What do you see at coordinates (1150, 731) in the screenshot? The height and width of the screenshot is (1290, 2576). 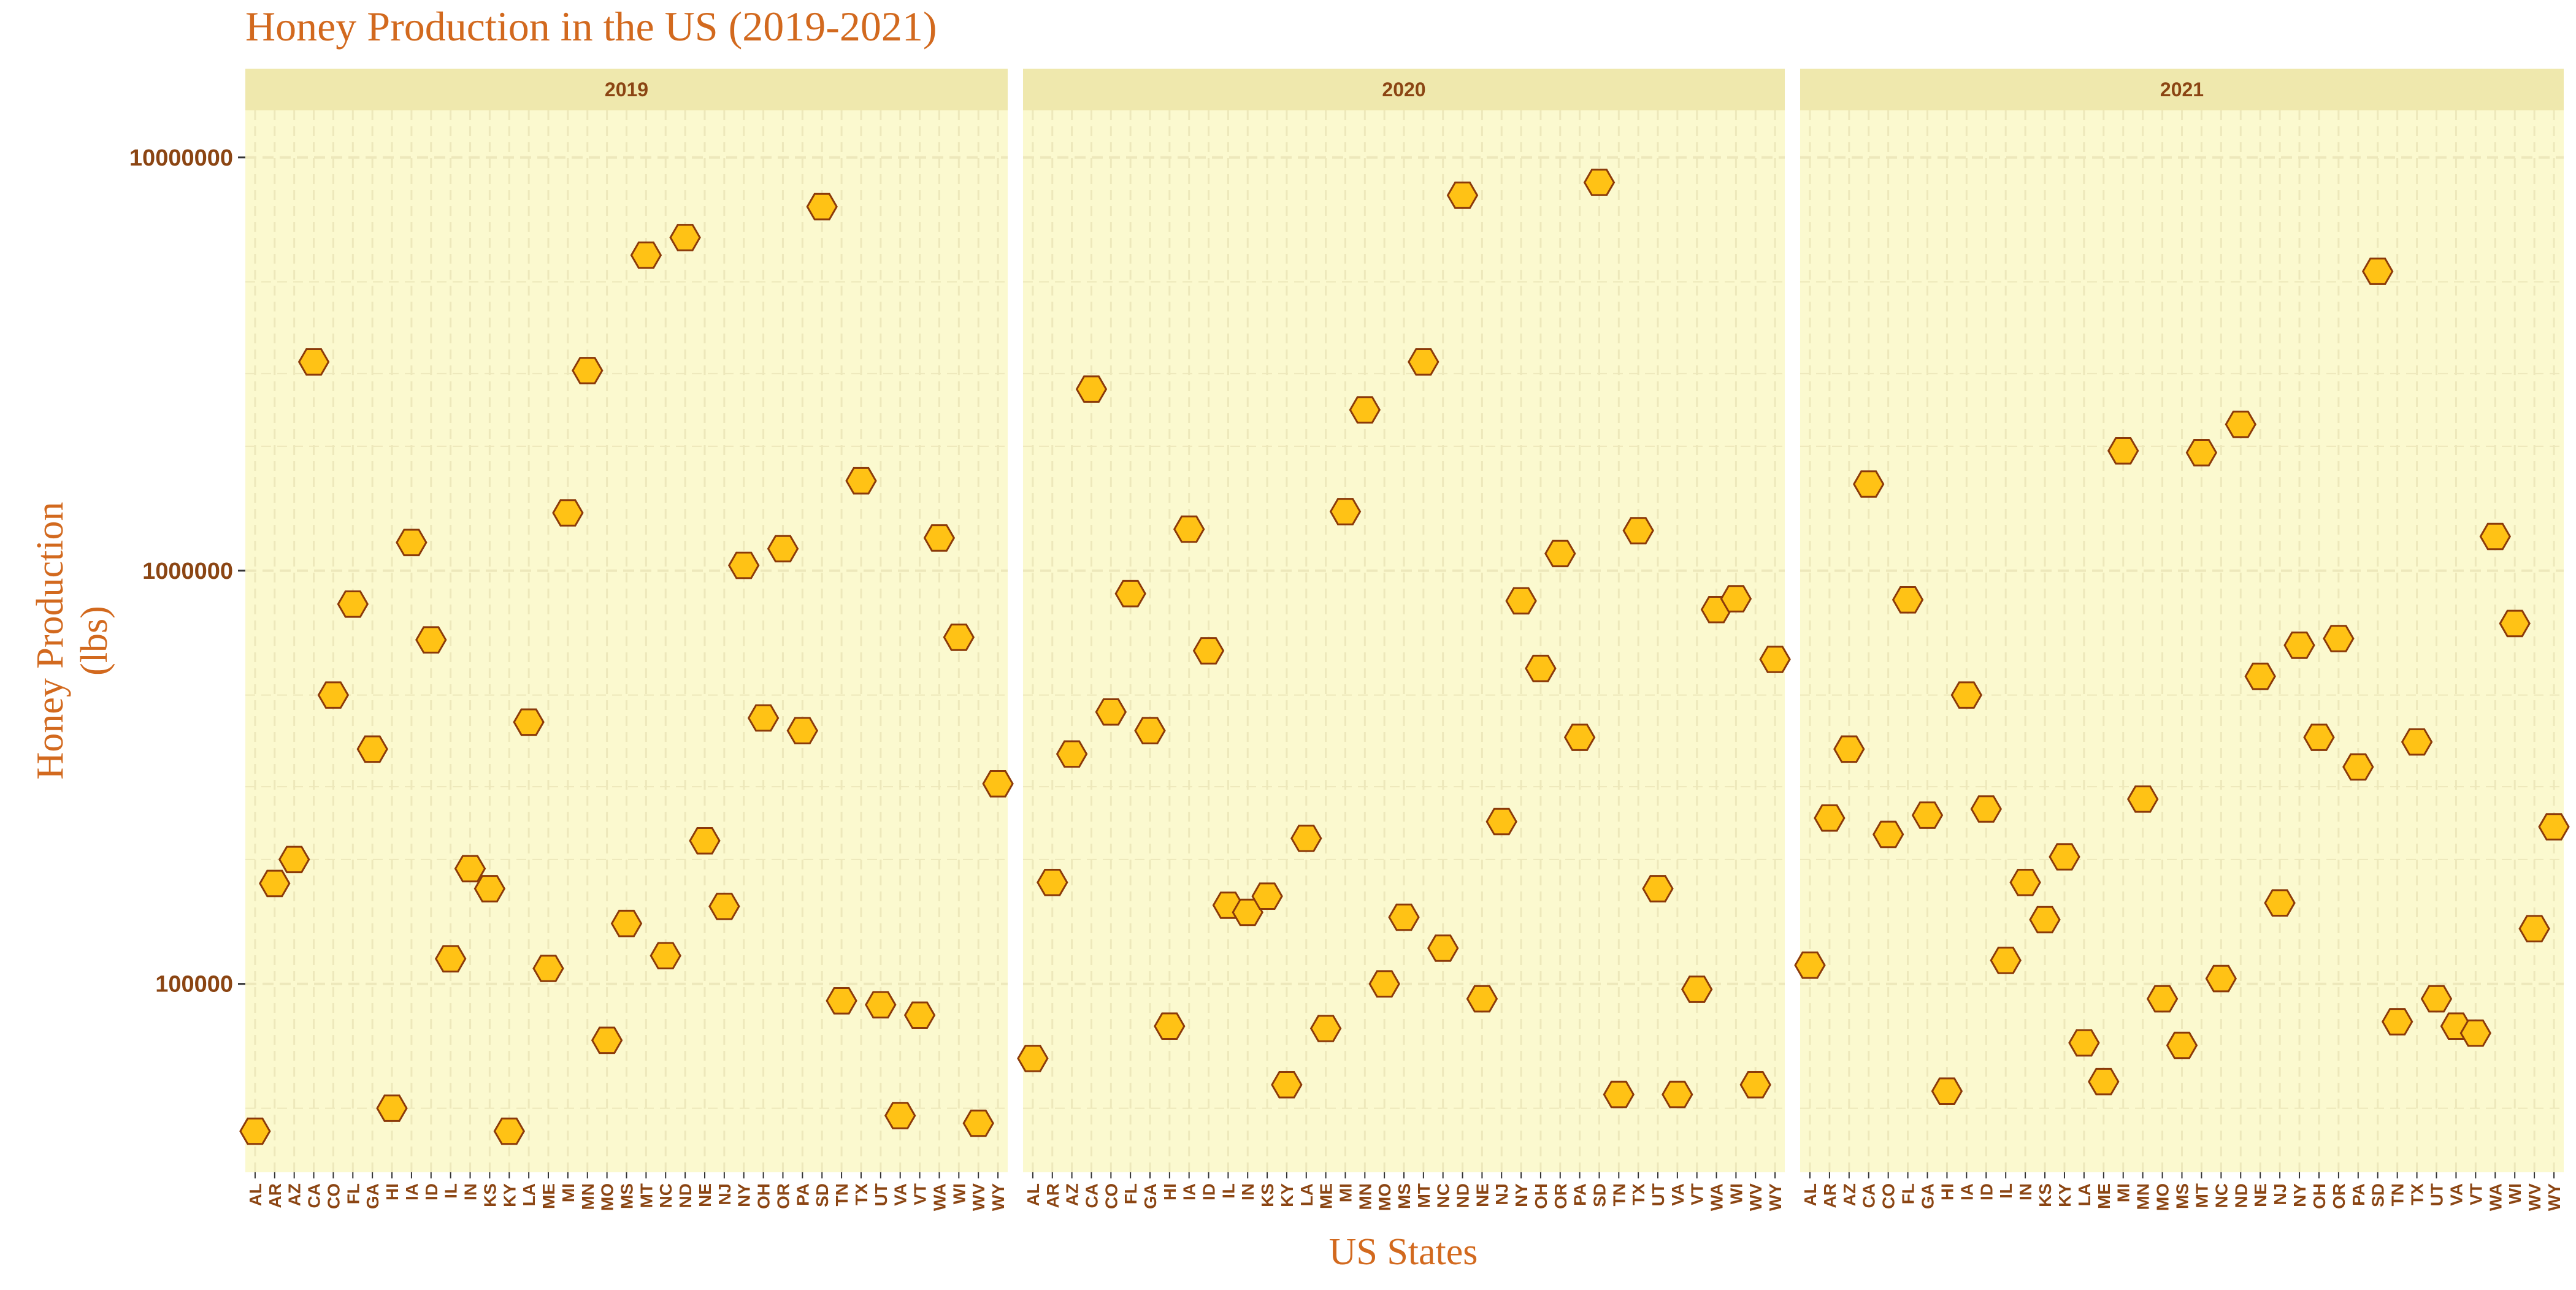 I see `data-point-2020-GA` at bounding box center [1150, 731].